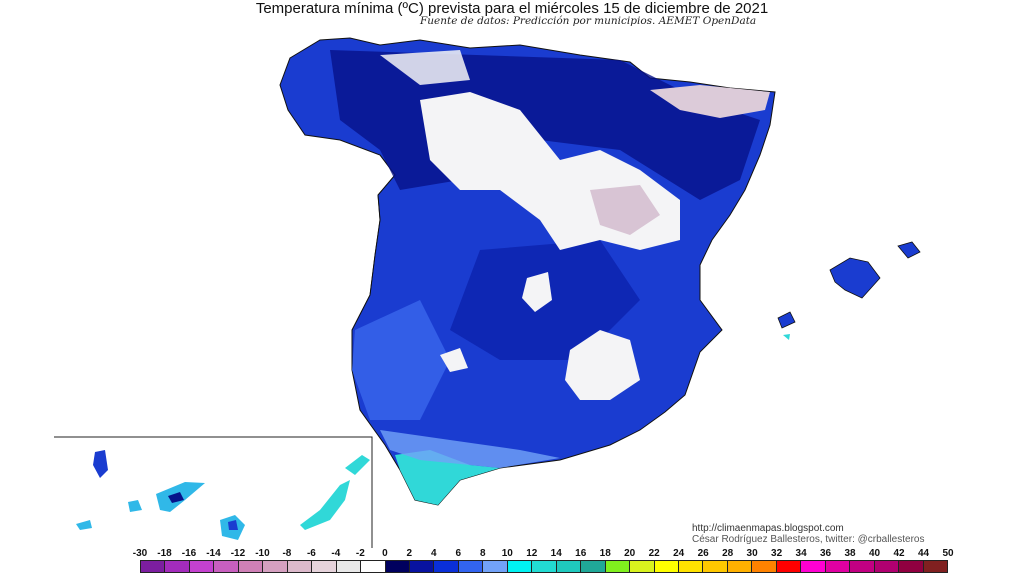 Image resolution: width=1024 pixels, height=576 pixels. What do you see at coordinates (483, 553) in the screenshot?
I see `legend-label: 8` at bounding box center [483, 553].